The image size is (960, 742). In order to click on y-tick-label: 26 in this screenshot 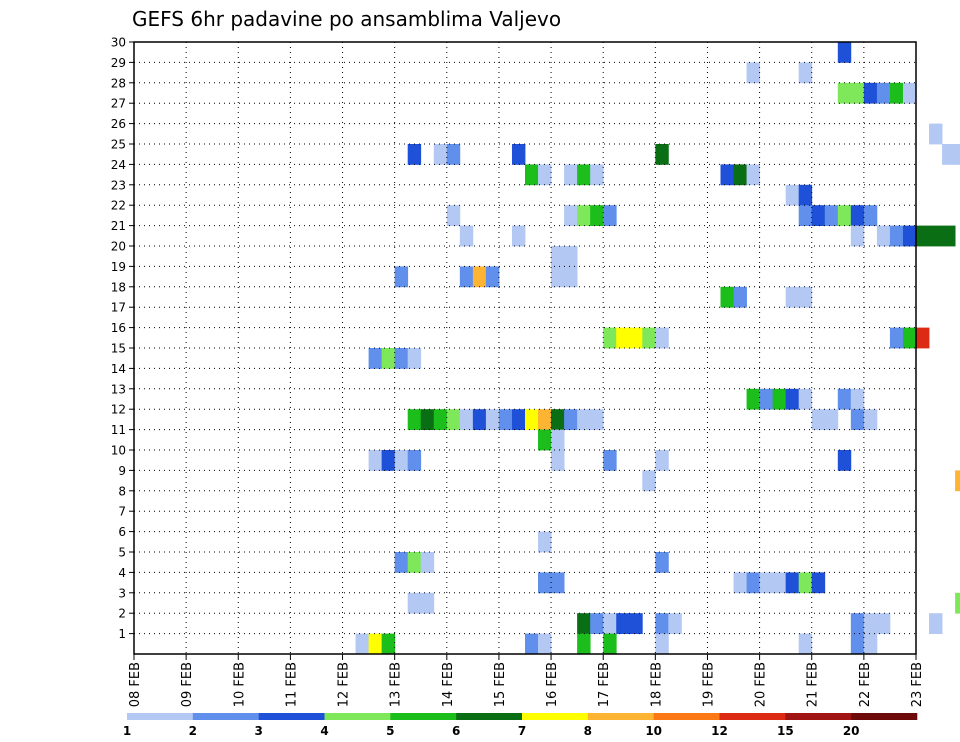, I will do `click(118, 124)`.